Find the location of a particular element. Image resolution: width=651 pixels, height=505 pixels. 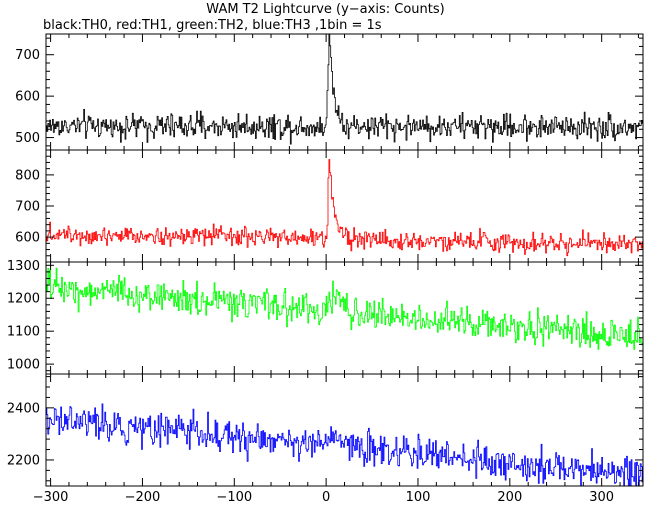

y-tick-label: 1300 is located at coordinates (23, 266).